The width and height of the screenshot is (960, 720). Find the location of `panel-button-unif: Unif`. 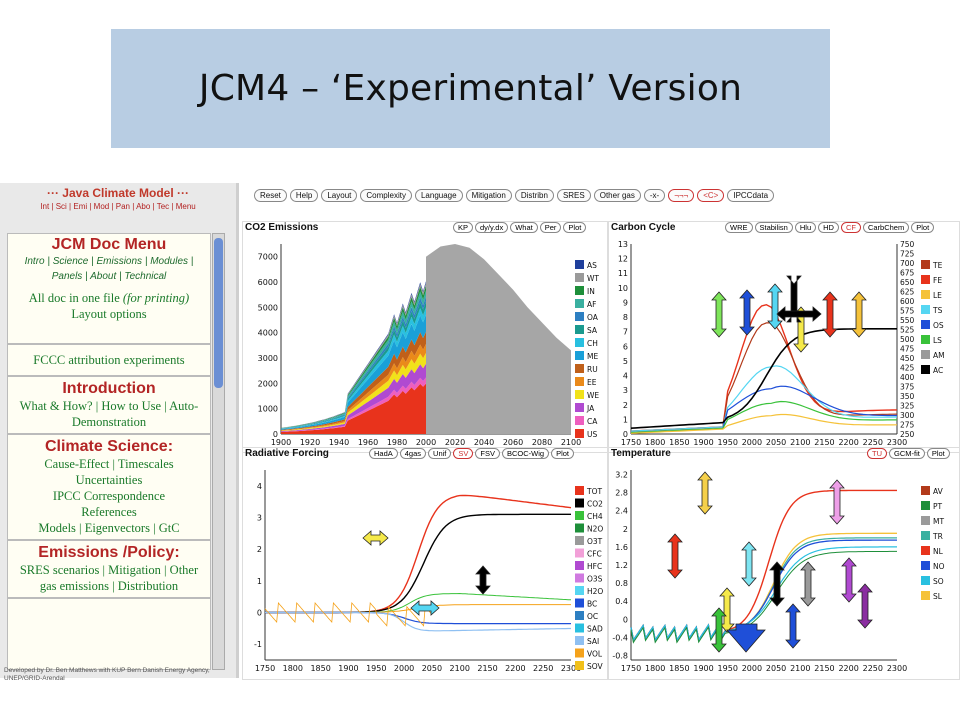

panel-button-unif: Unif is located at coordinates (440, 453).